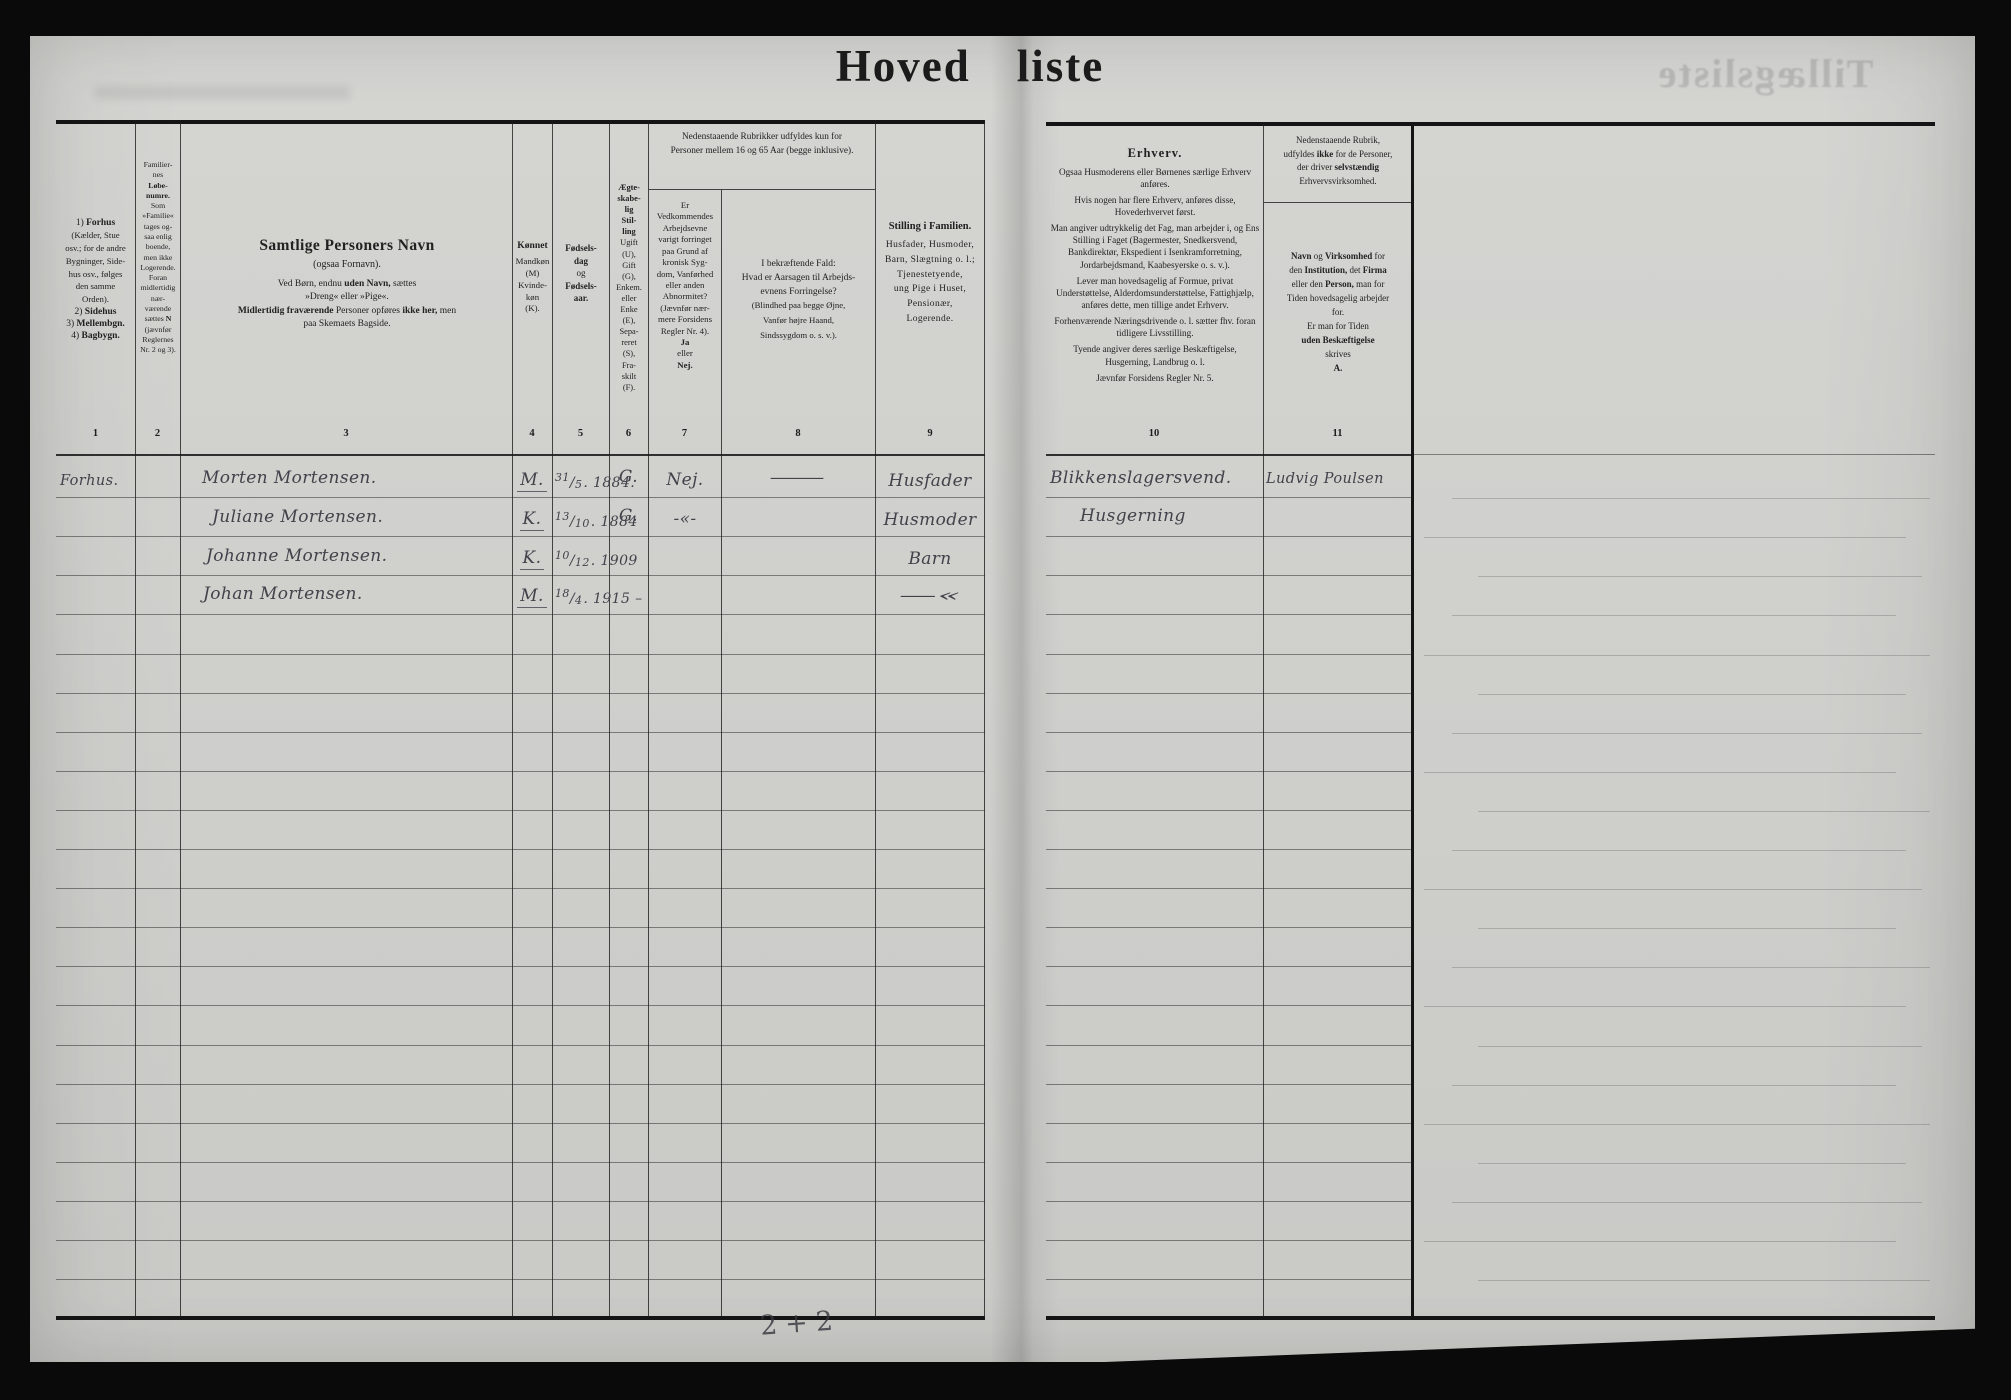  What do you see at coordinates (562, 555) in the screenshot?
I see `entry-row3-birth-day: 10` at bounding box center [562, 555].